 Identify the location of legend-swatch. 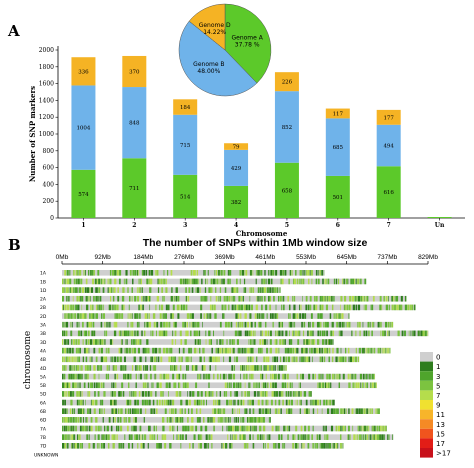
(426, 405).